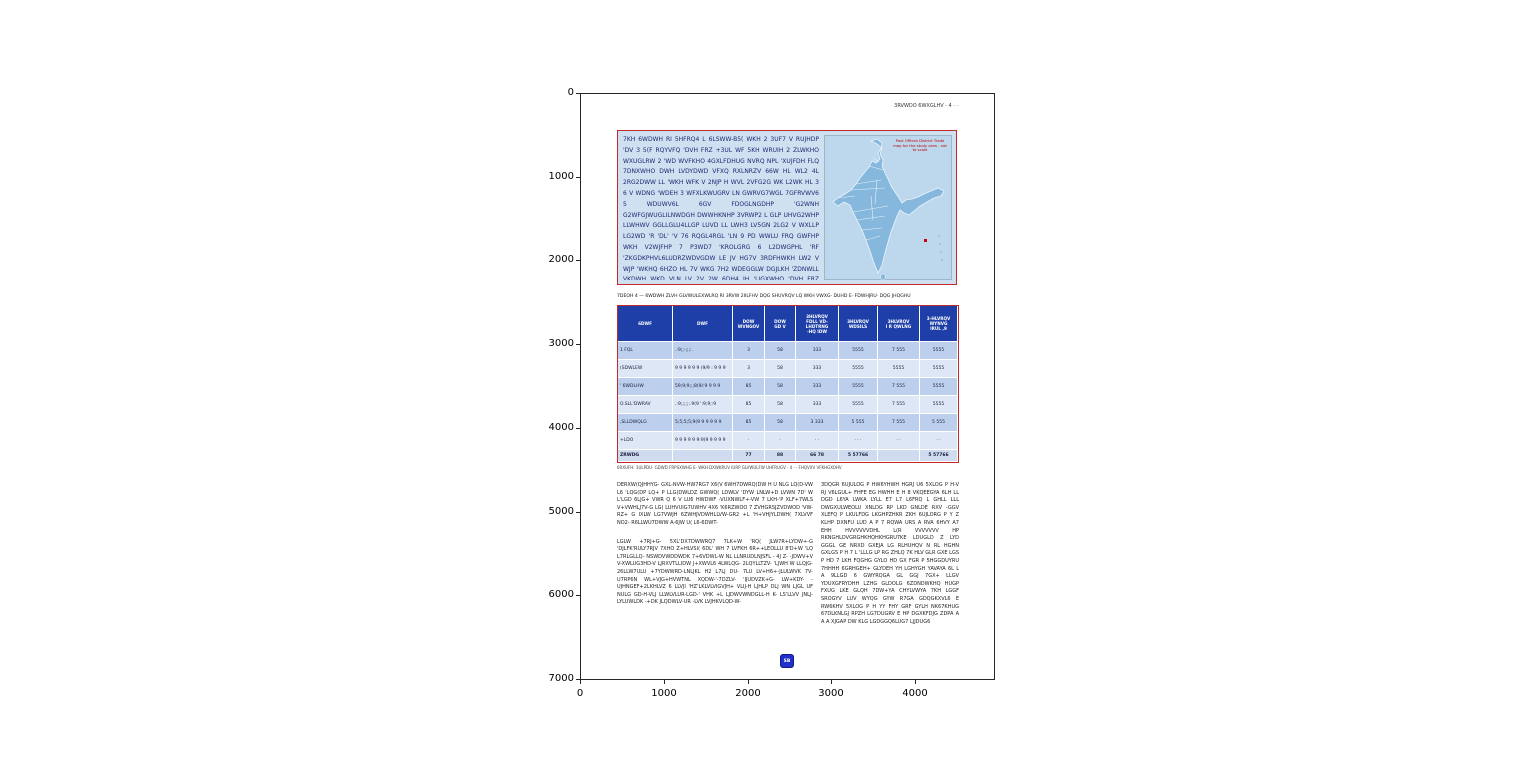 The width and height of the screenshot is (1536, 767). Describe the element at coordinates (645, 387) in the screenshot. I see `table-cell: ' 6WDLHW` at that location.